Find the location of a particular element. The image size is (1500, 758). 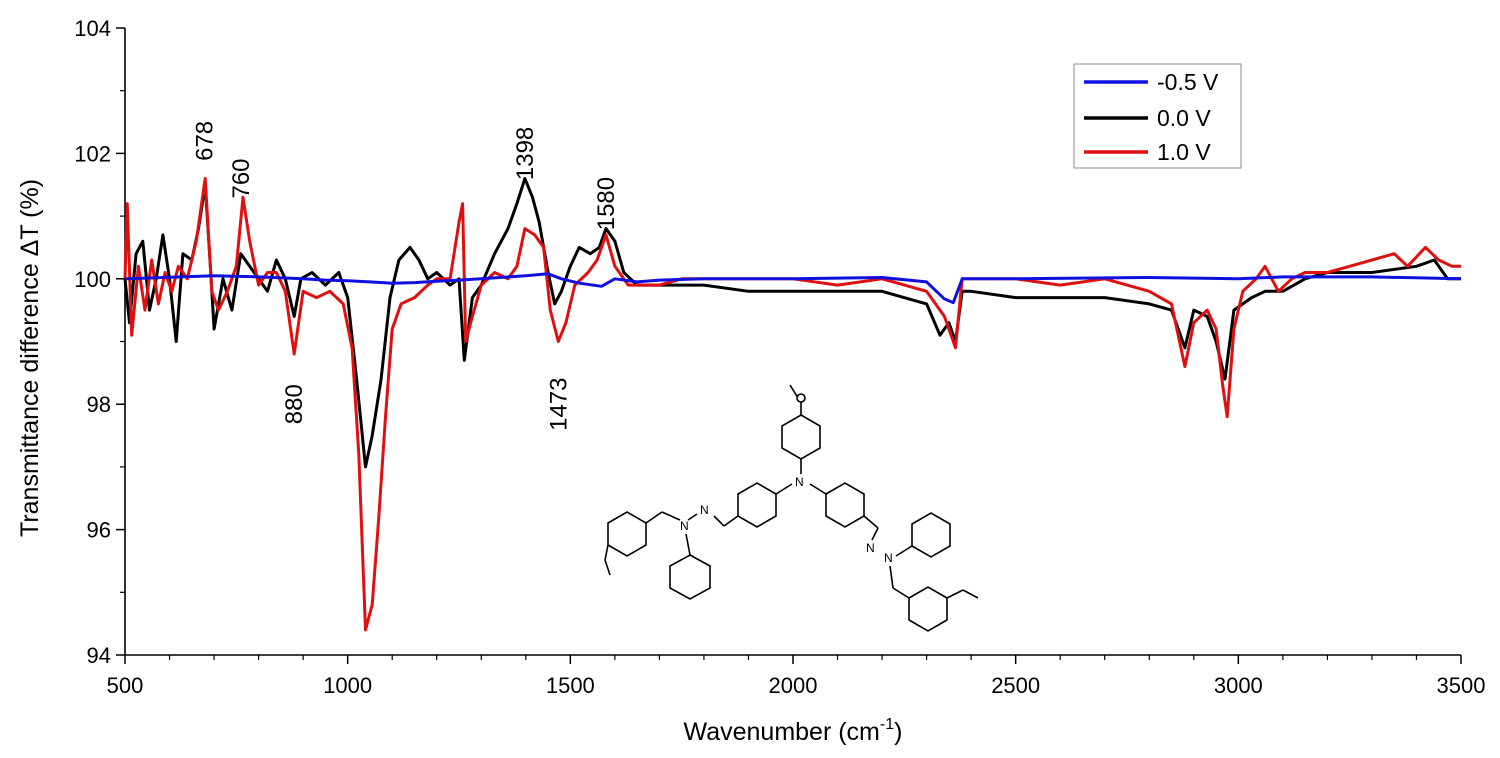

x-tick-label: 2000 is located at coordinates (793, 685).